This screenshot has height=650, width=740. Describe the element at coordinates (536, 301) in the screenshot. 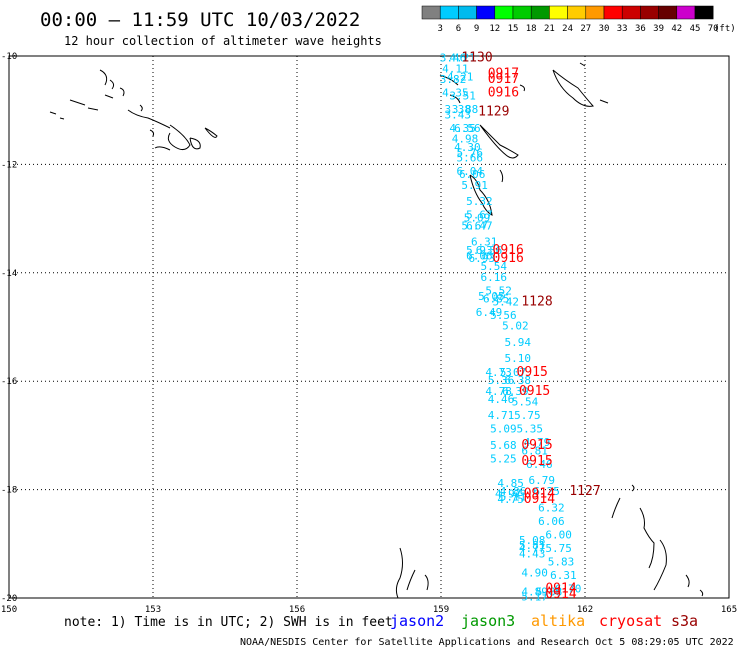

I see `time-label: 1128` at that location.